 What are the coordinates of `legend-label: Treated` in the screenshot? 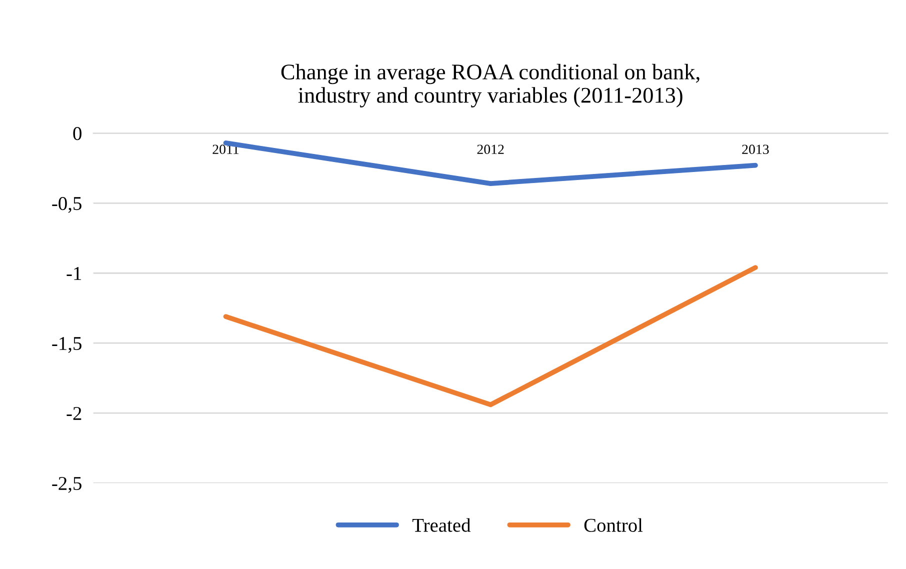 It's located at (441, 525).